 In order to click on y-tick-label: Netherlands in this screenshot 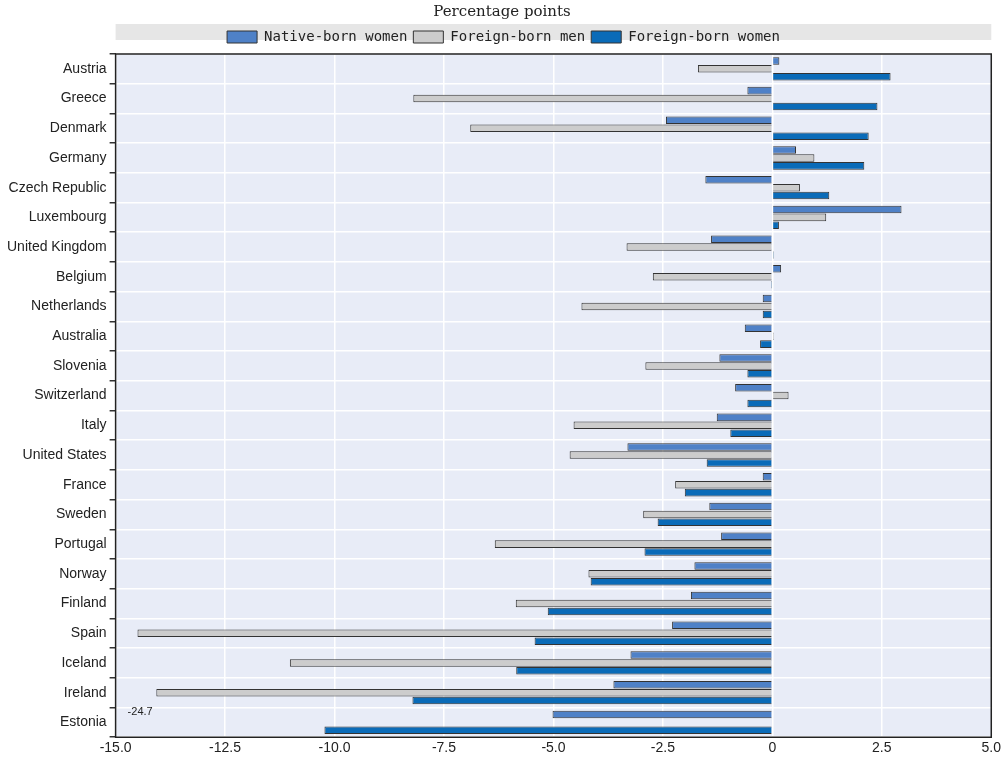, I will do `click(69, 305)`.